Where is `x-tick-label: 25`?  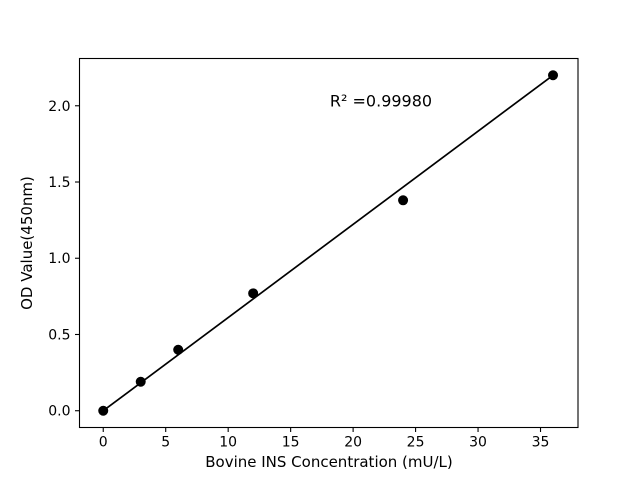
x-tick-label: 25 is located at coordinates (416, 443).